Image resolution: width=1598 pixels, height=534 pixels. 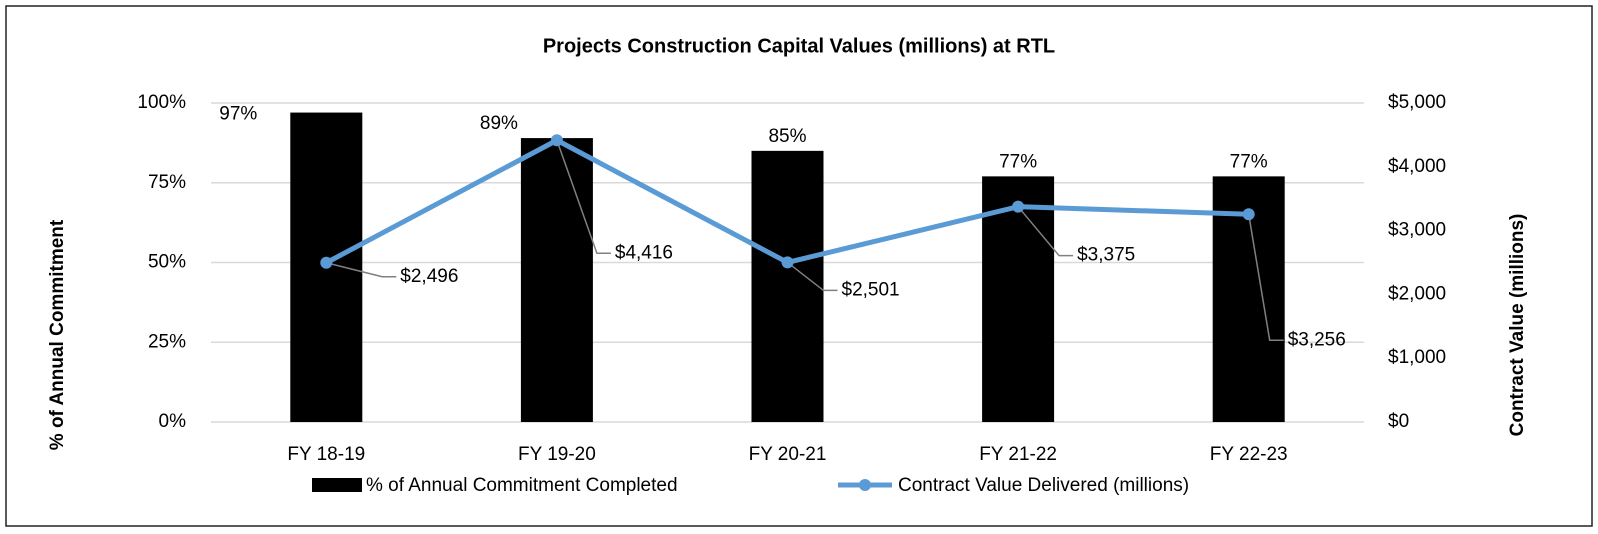 What do you see at coordinates (167, 262) in the screenshot?
I see `y-tick-label: 50%` at bounding box center [167, 262].